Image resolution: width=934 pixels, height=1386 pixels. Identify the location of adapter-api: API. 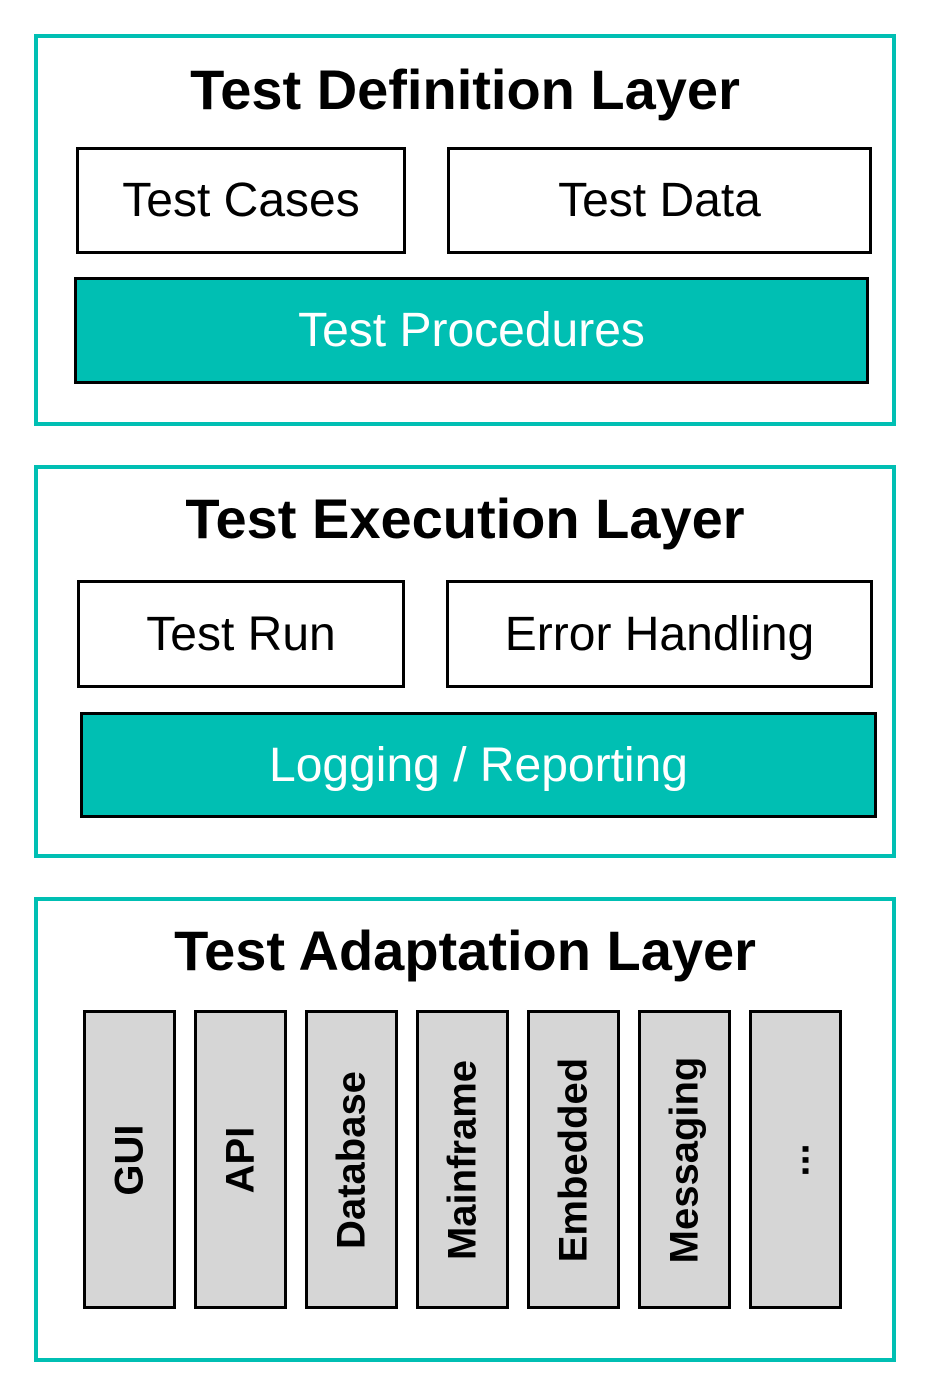
(240, 1159).